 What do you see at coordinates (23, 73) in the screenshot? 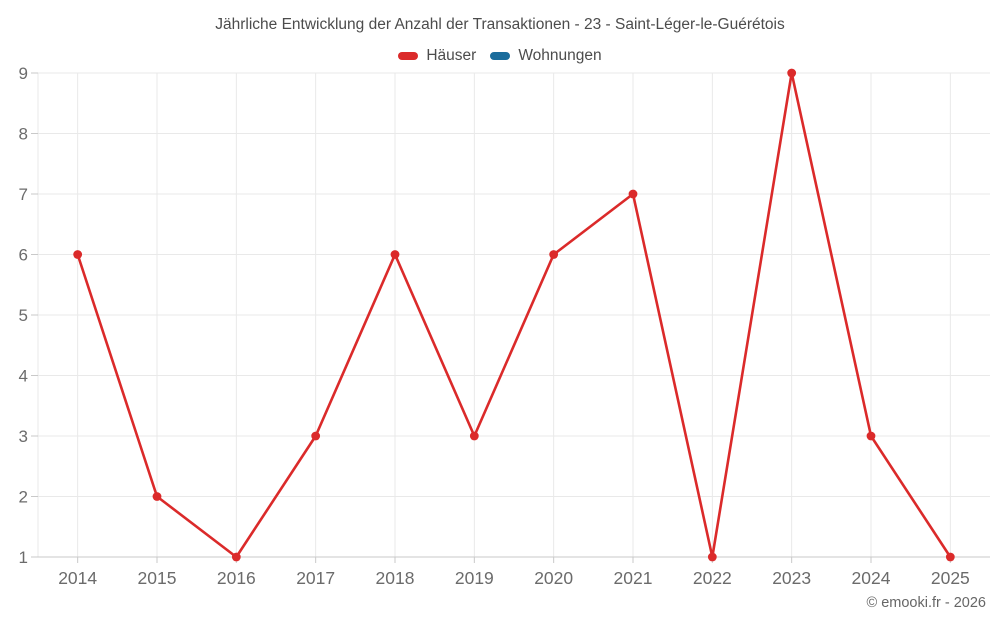
I see `y-tick-label: 9` at bounding box center [23, 73].